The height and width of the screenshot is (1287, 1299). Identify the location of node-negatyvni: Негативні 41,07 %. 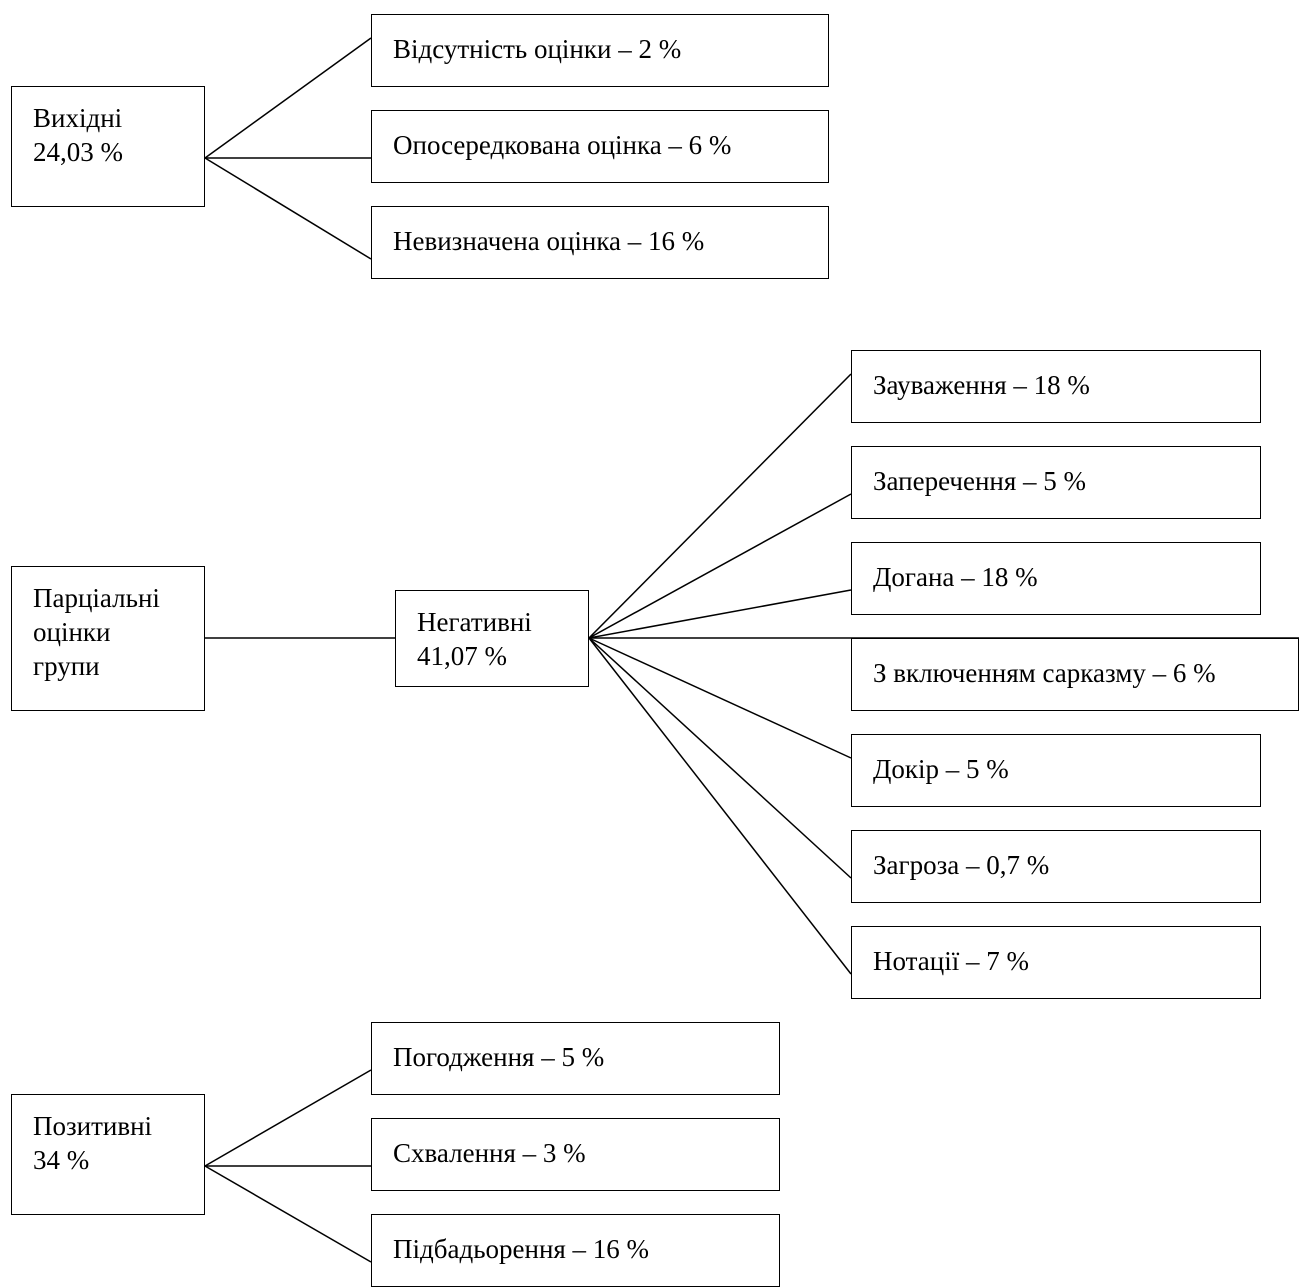
(492, 638).